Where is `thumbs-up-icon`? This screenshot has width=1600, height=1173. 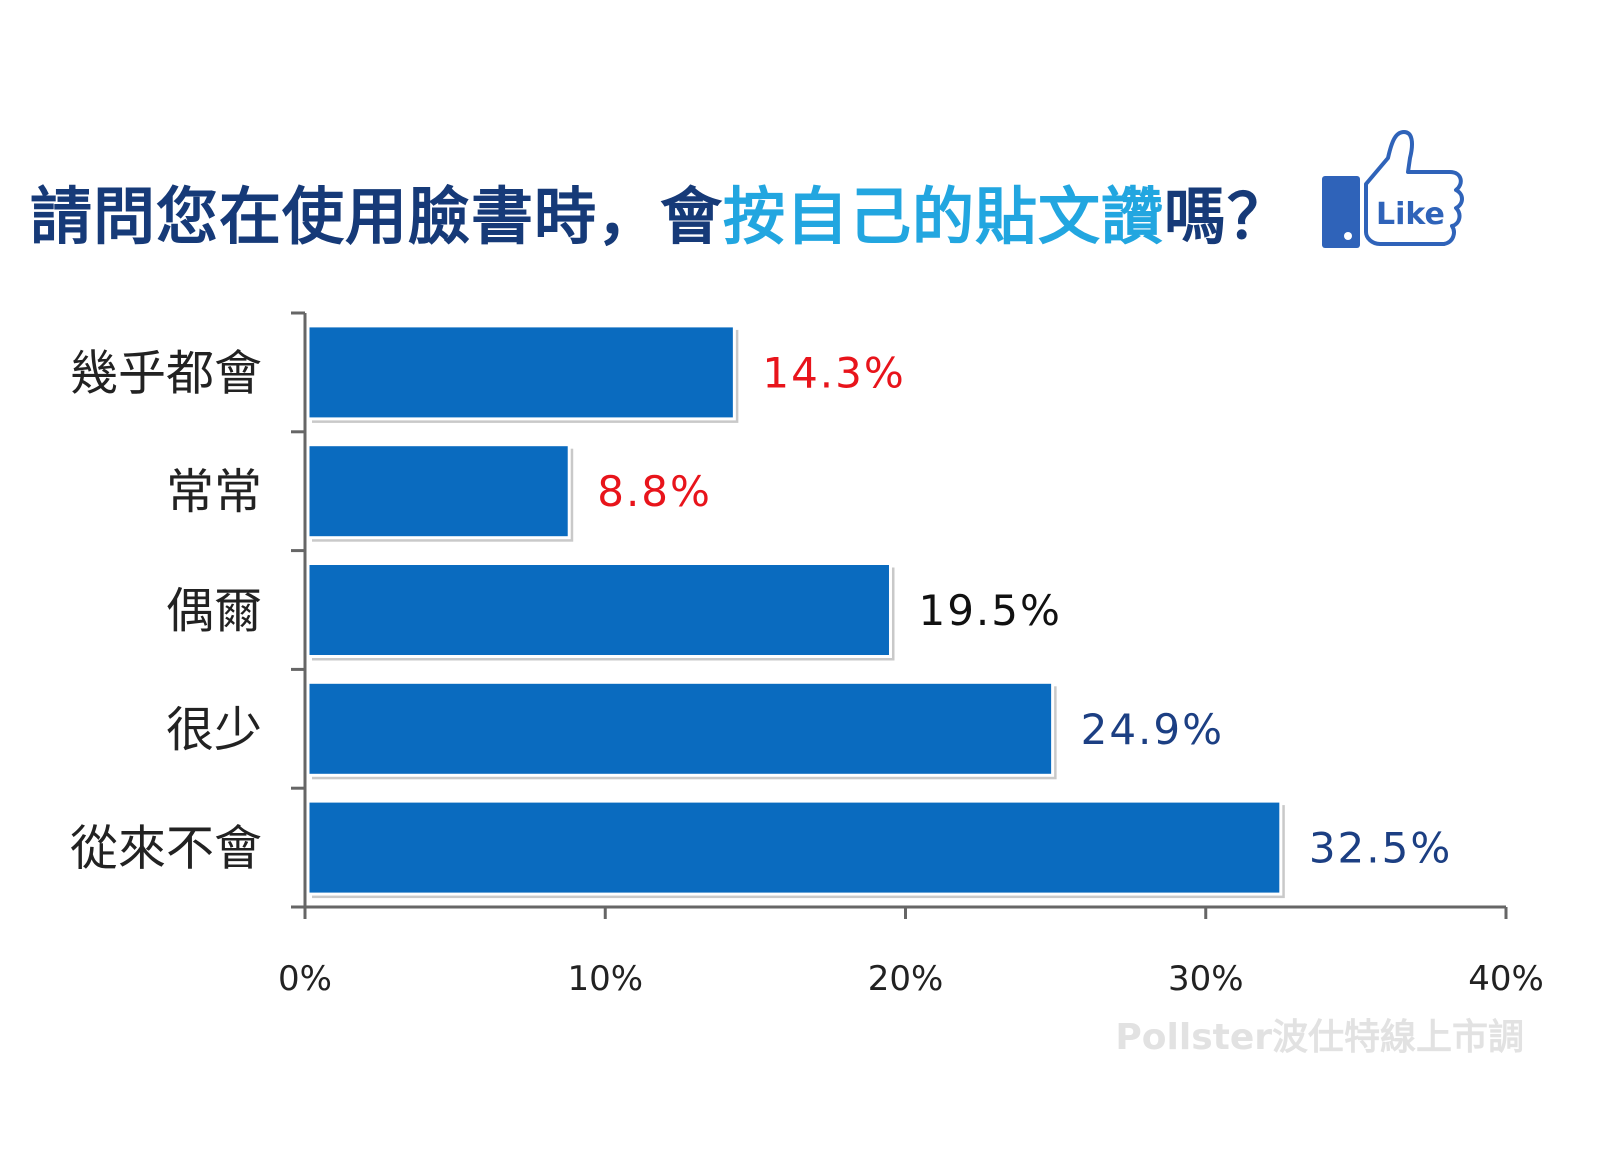 thumbs-up-icon is located at coordinates (1393, 189).